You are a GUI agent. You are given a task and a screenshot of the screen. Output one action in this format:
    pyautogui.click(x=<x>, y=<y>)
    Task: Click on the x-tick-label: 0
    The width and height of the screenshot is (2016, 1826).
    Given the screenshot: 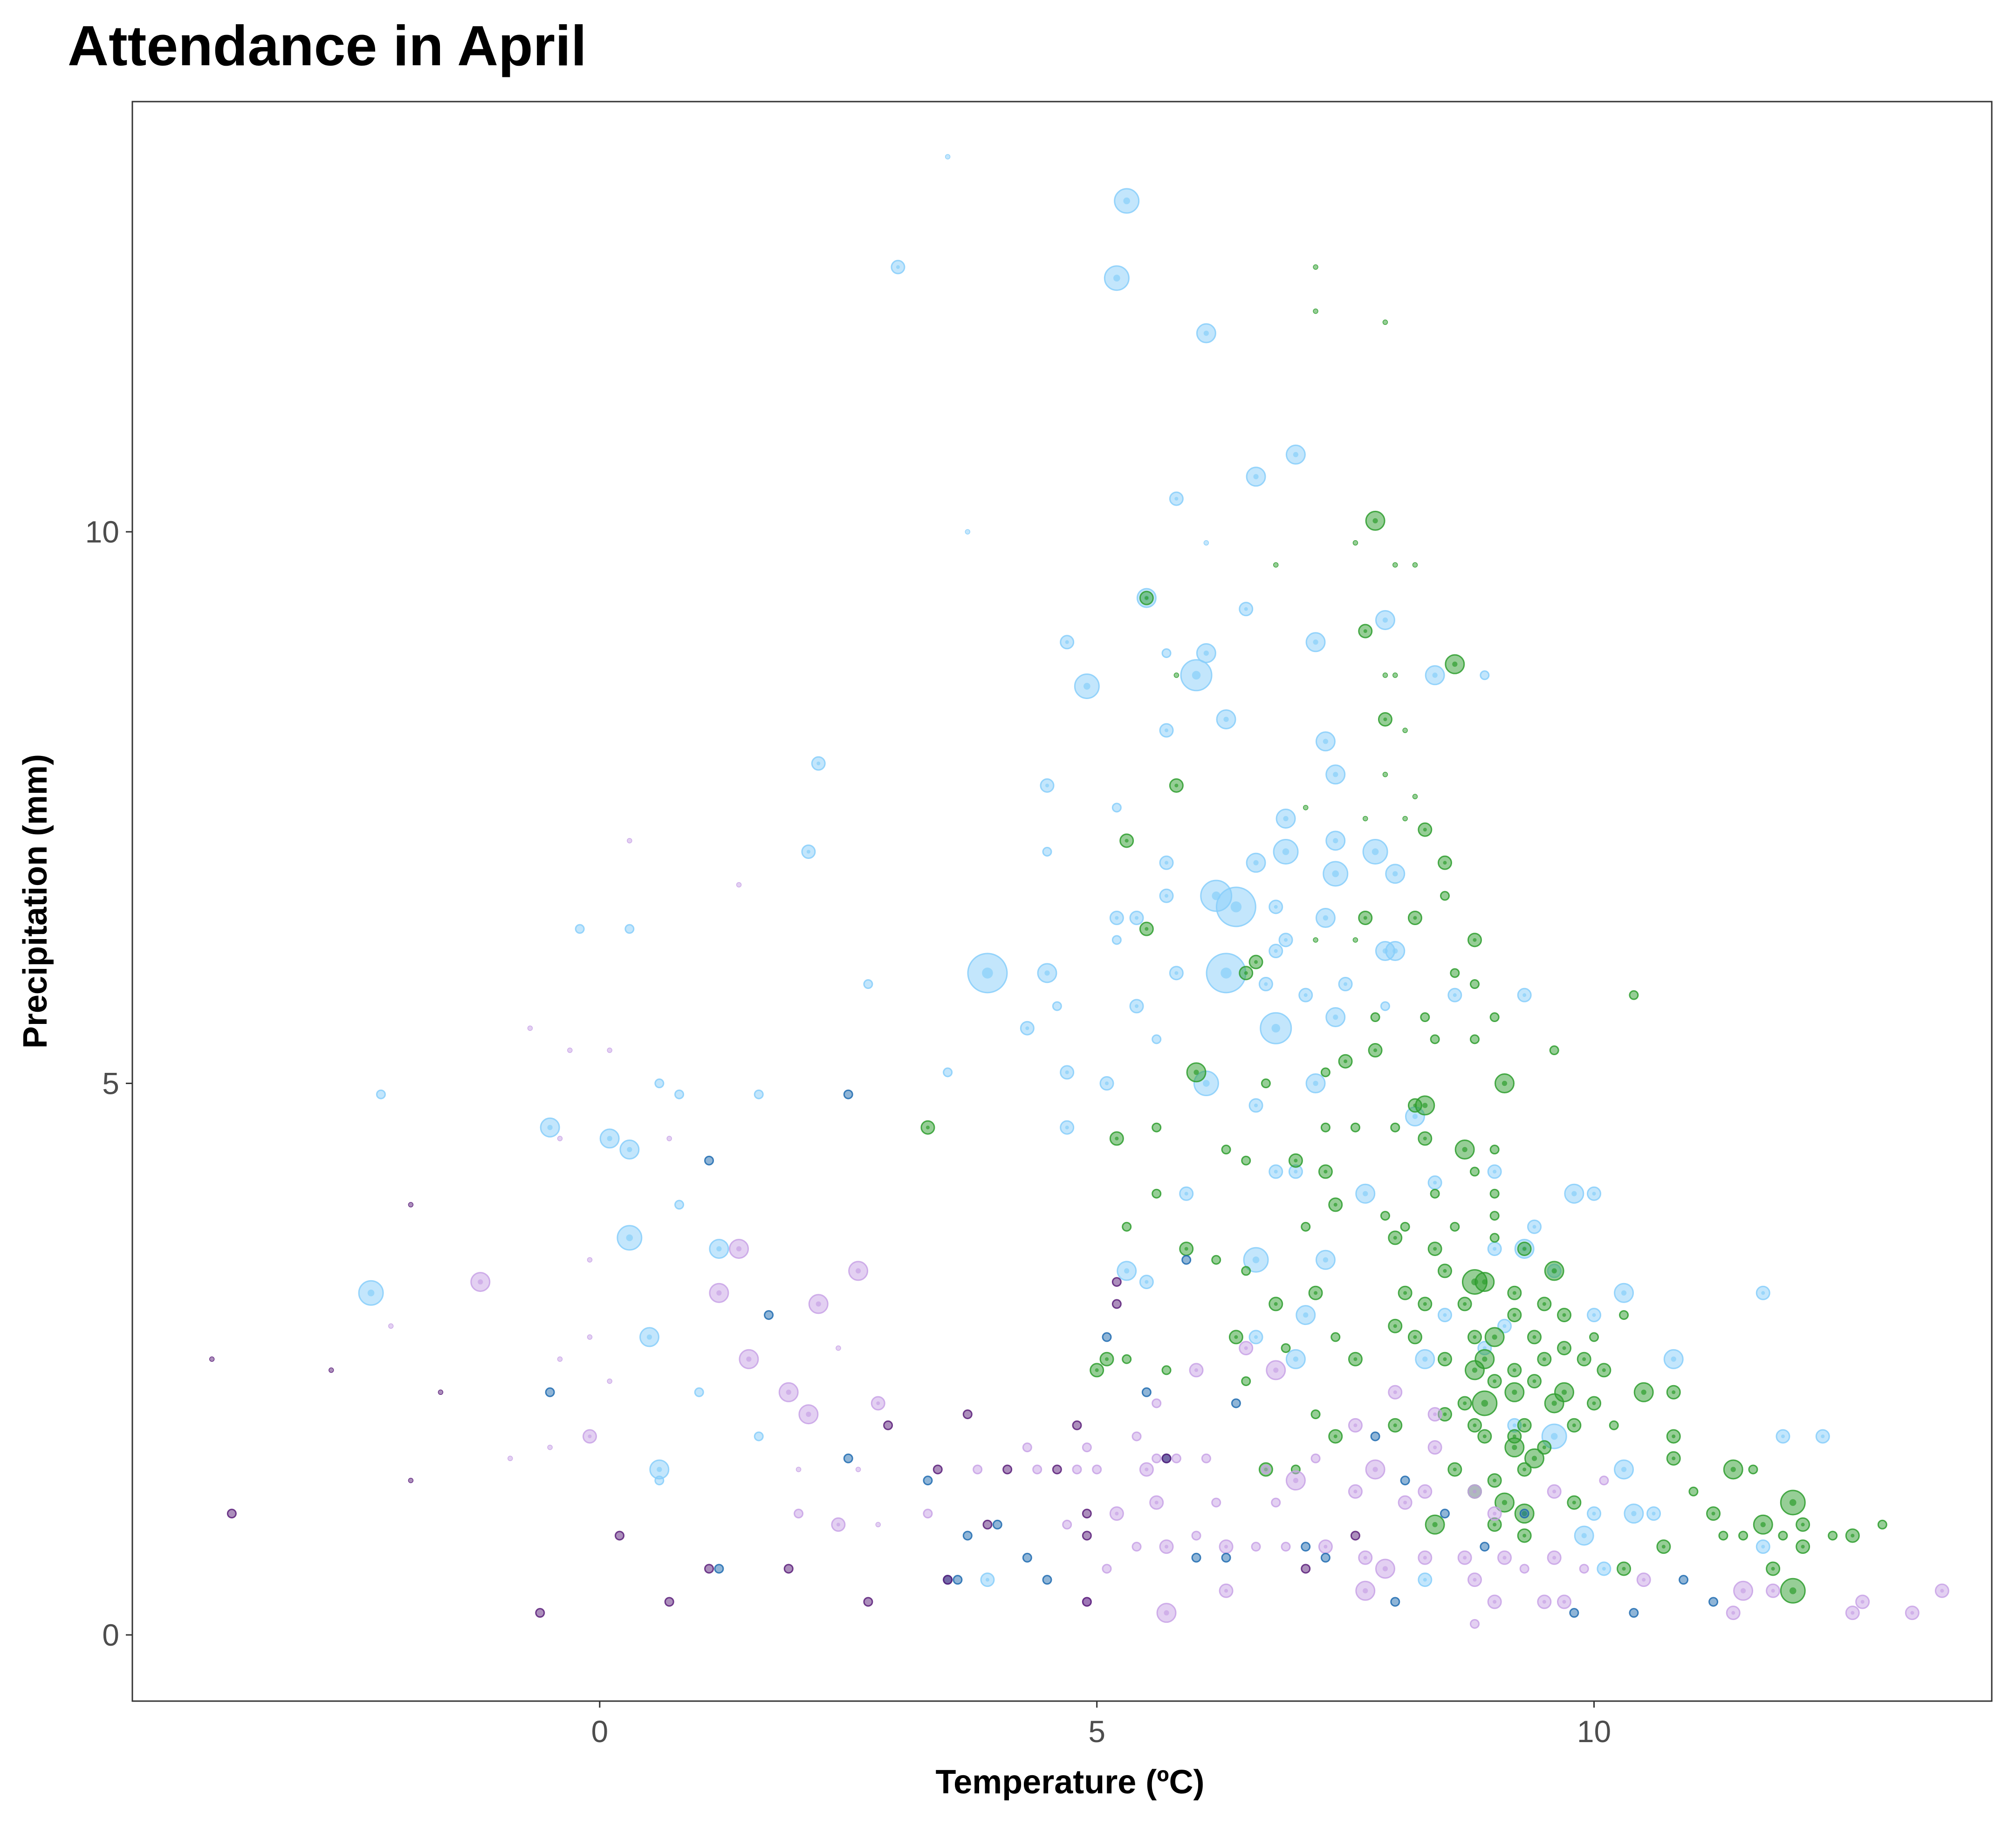 What is the action you would take?
    pyautogui.click(x=600, y=1731)
    